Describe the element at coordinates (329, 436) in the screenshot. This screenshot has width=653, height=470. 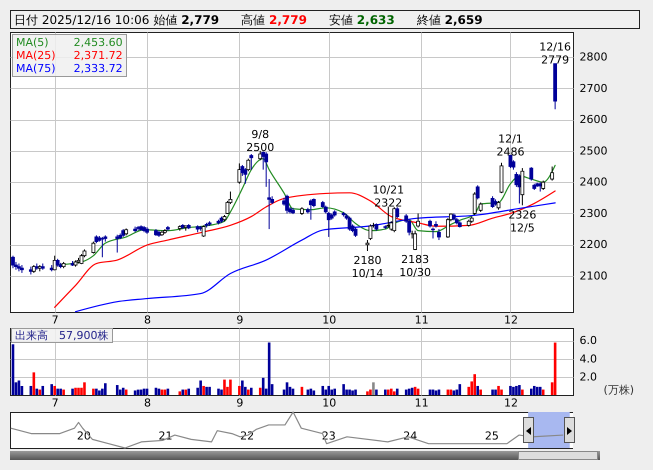
I see `x-tick-label: 23` at that location.